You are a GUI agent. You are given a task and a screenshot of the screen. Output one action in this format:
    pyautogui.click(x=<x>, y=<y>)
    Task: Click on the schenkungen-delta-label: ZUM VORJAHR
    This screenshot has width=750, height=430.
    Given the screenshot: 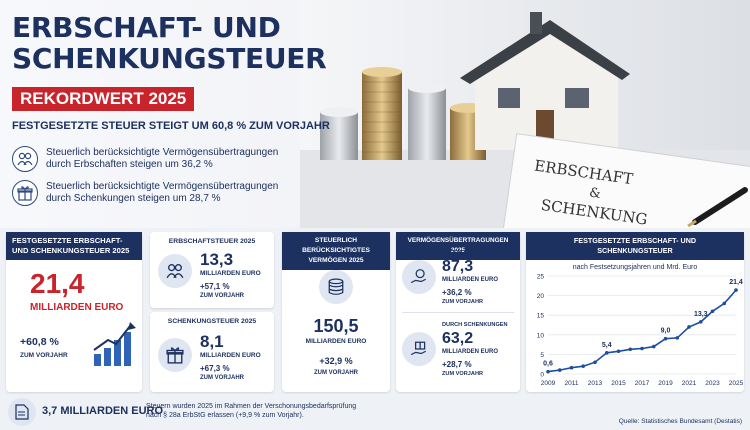 What is the action you would take?
    pyautogui.click(x=463, y=374)
    